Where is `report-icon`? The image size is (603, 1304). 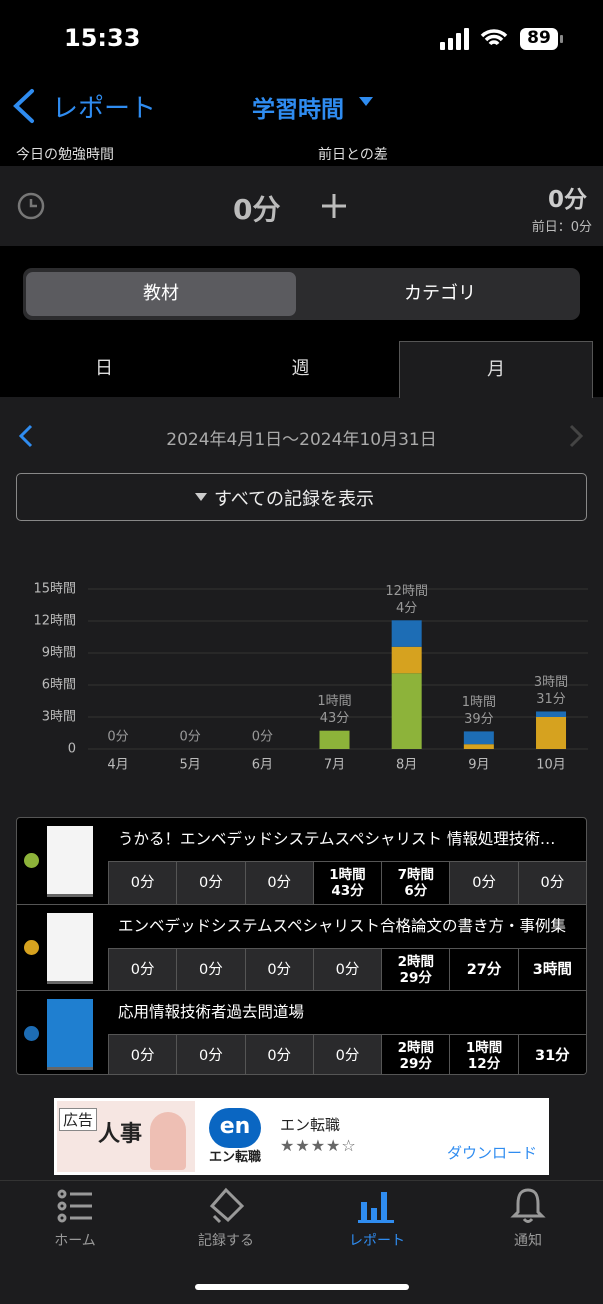 report-icon is located at coordinates (377, 1206).